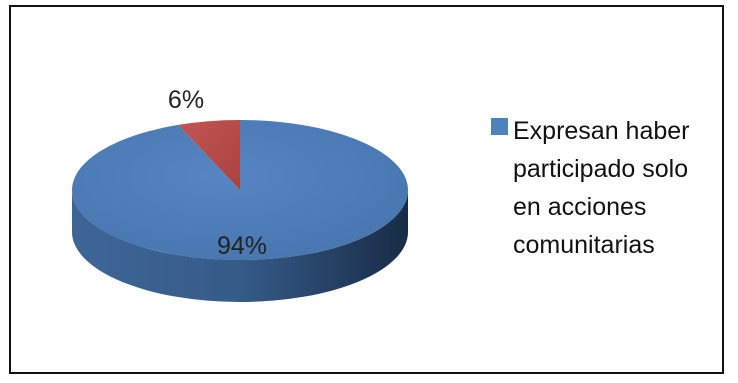 The height and width of the screenshot is (383, 738). I want to click on data-label-1: 6%, so click(186, 100).